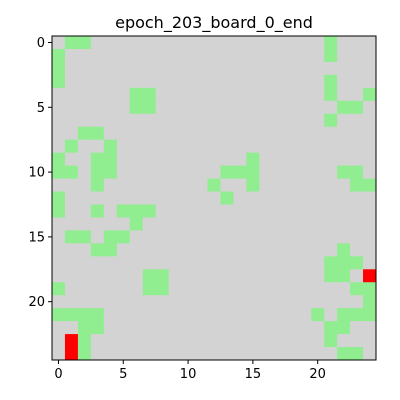  What do you see at coordinates (71, 354) in the screenshot?
I see `cell-red` at bounding box center [71, 354].